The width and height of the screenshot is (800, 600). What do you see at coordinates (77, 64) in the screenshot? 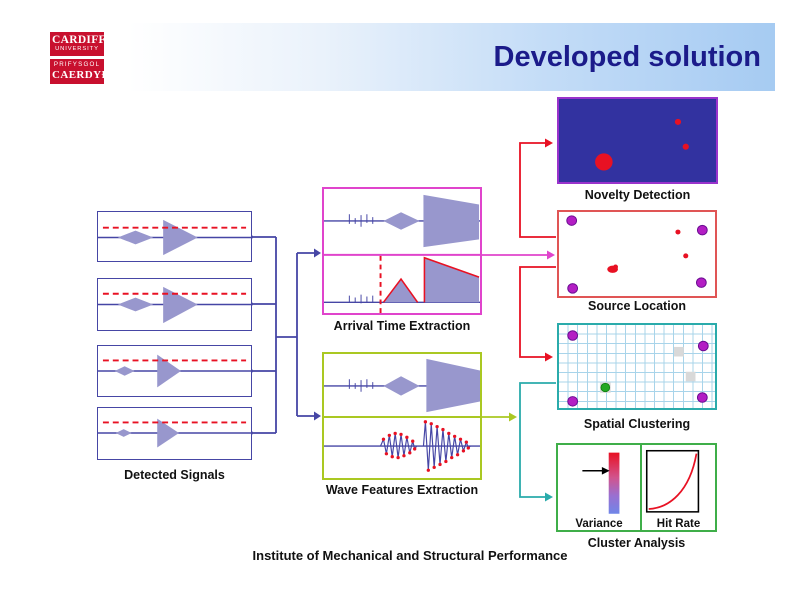
I see `logo-text-prifysgol: PRIFYSGOL` at bounding box center [77, 64].